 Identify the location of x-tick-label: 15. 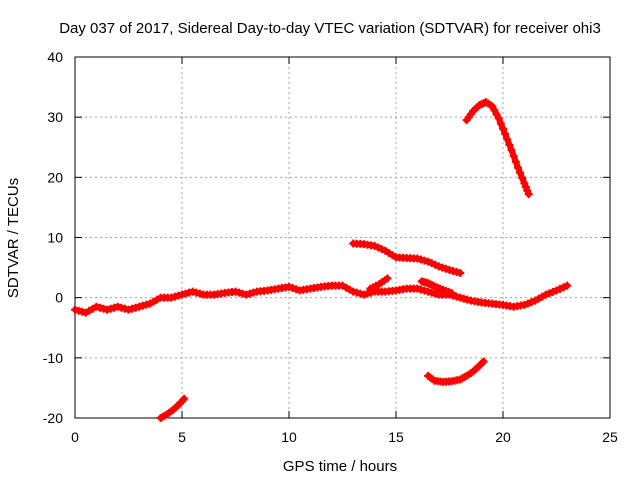
(396, 437).